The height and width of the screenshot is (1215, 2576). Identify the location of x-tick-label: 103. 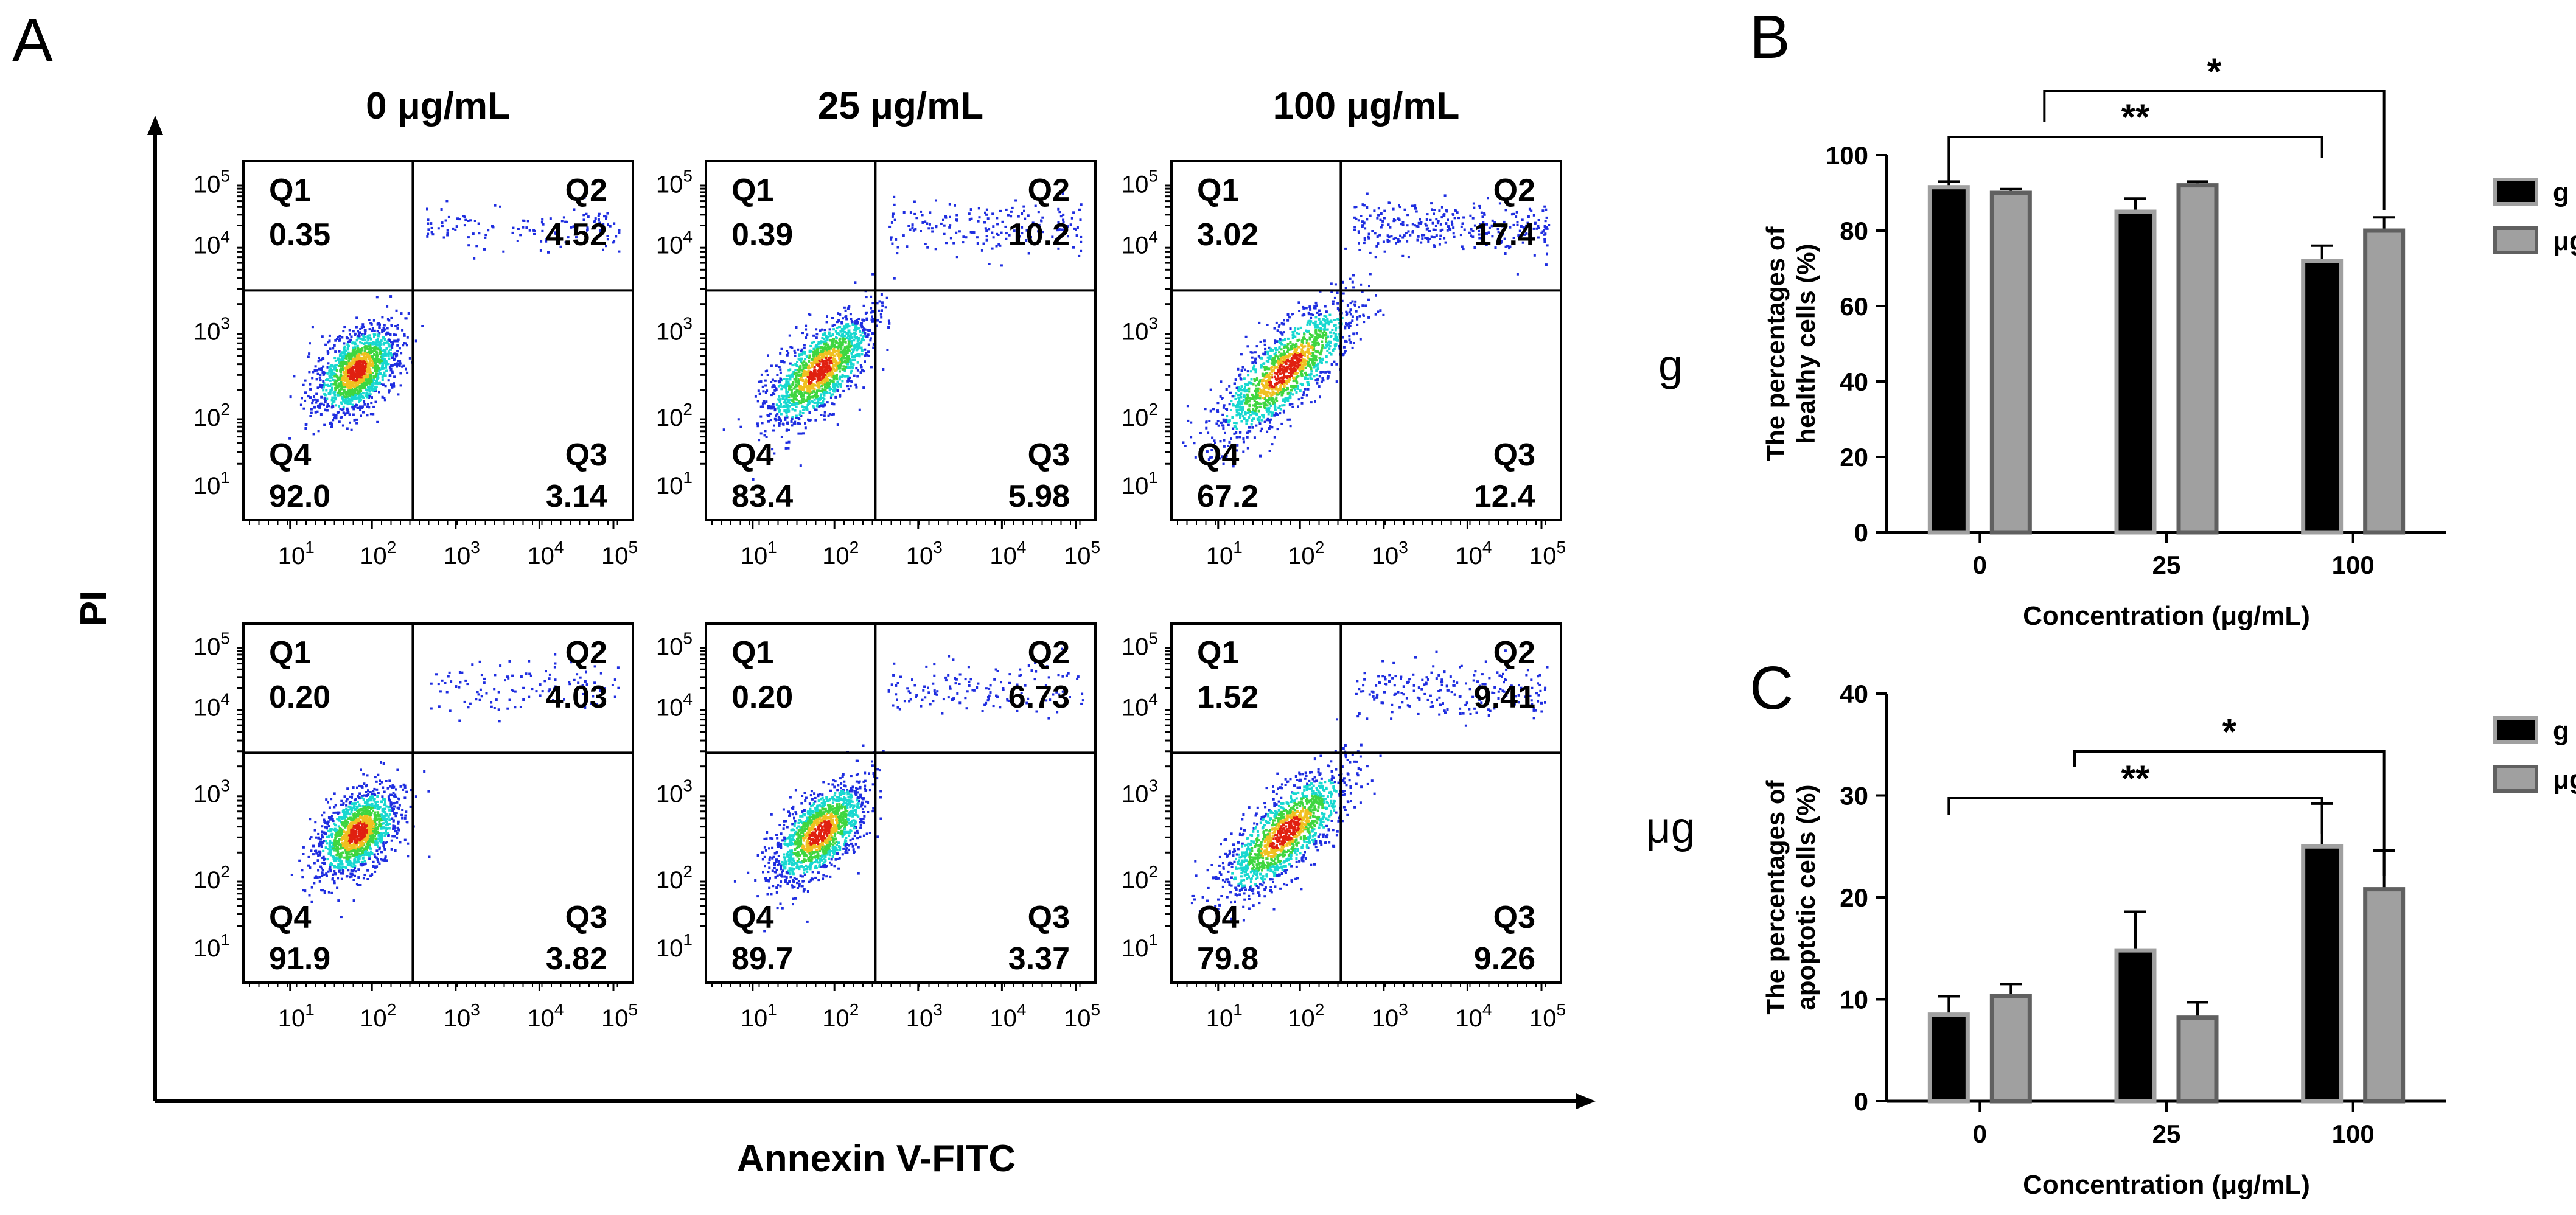
(462, 554).